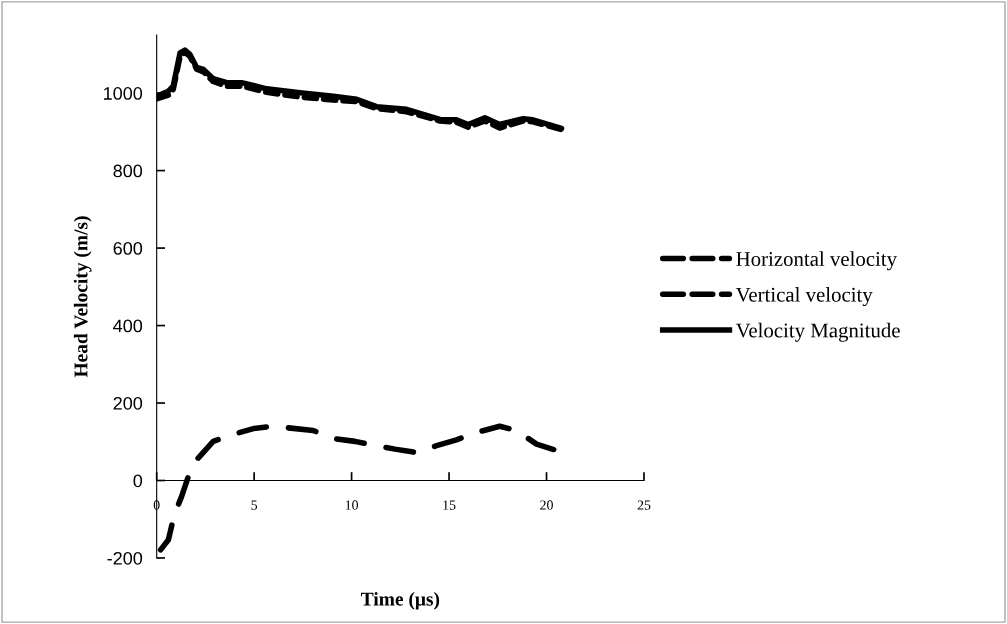 The width and height of the screenshot is (1007, 624). I want to click on legend-label: Vertical velocity, so click(804, 297).